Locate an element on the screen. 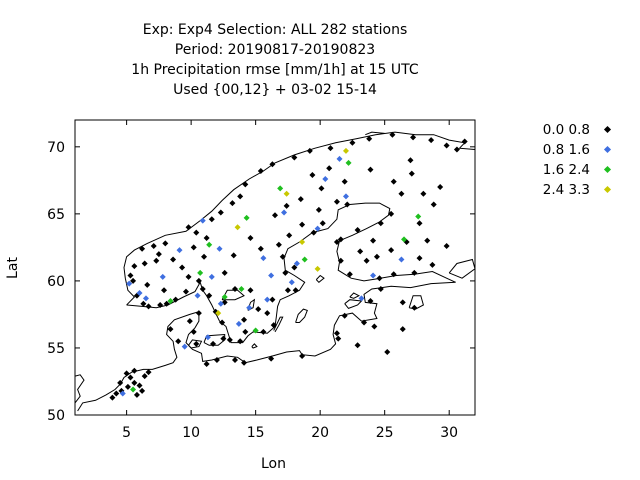 This screenshot has width=640, height=480. legend-marker is located at coordinates (607, 169).